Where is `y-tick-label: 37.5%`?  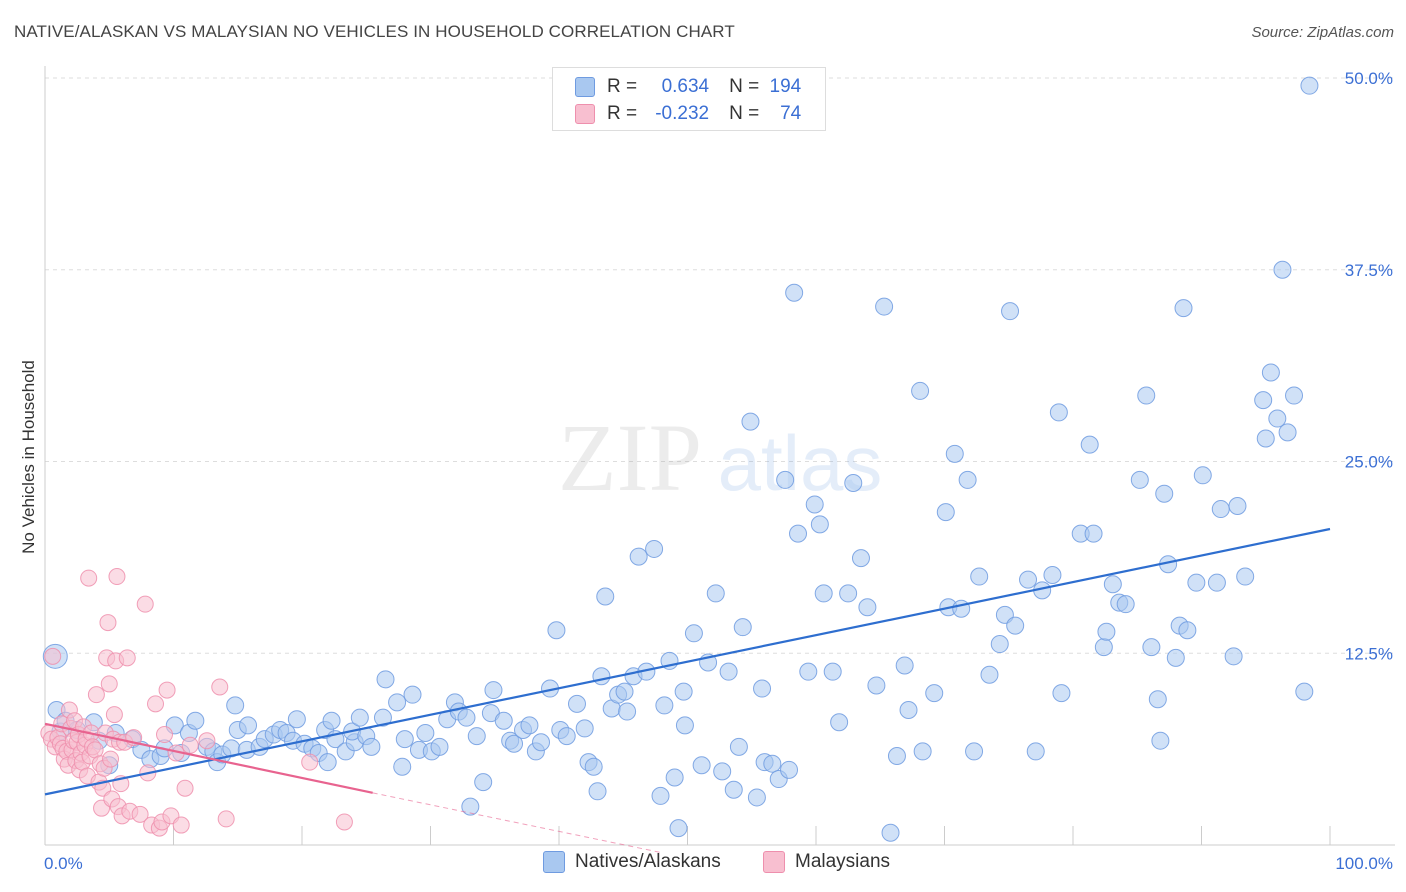
y-tick-label: 37.5% is located at coordinates (1369, 270).